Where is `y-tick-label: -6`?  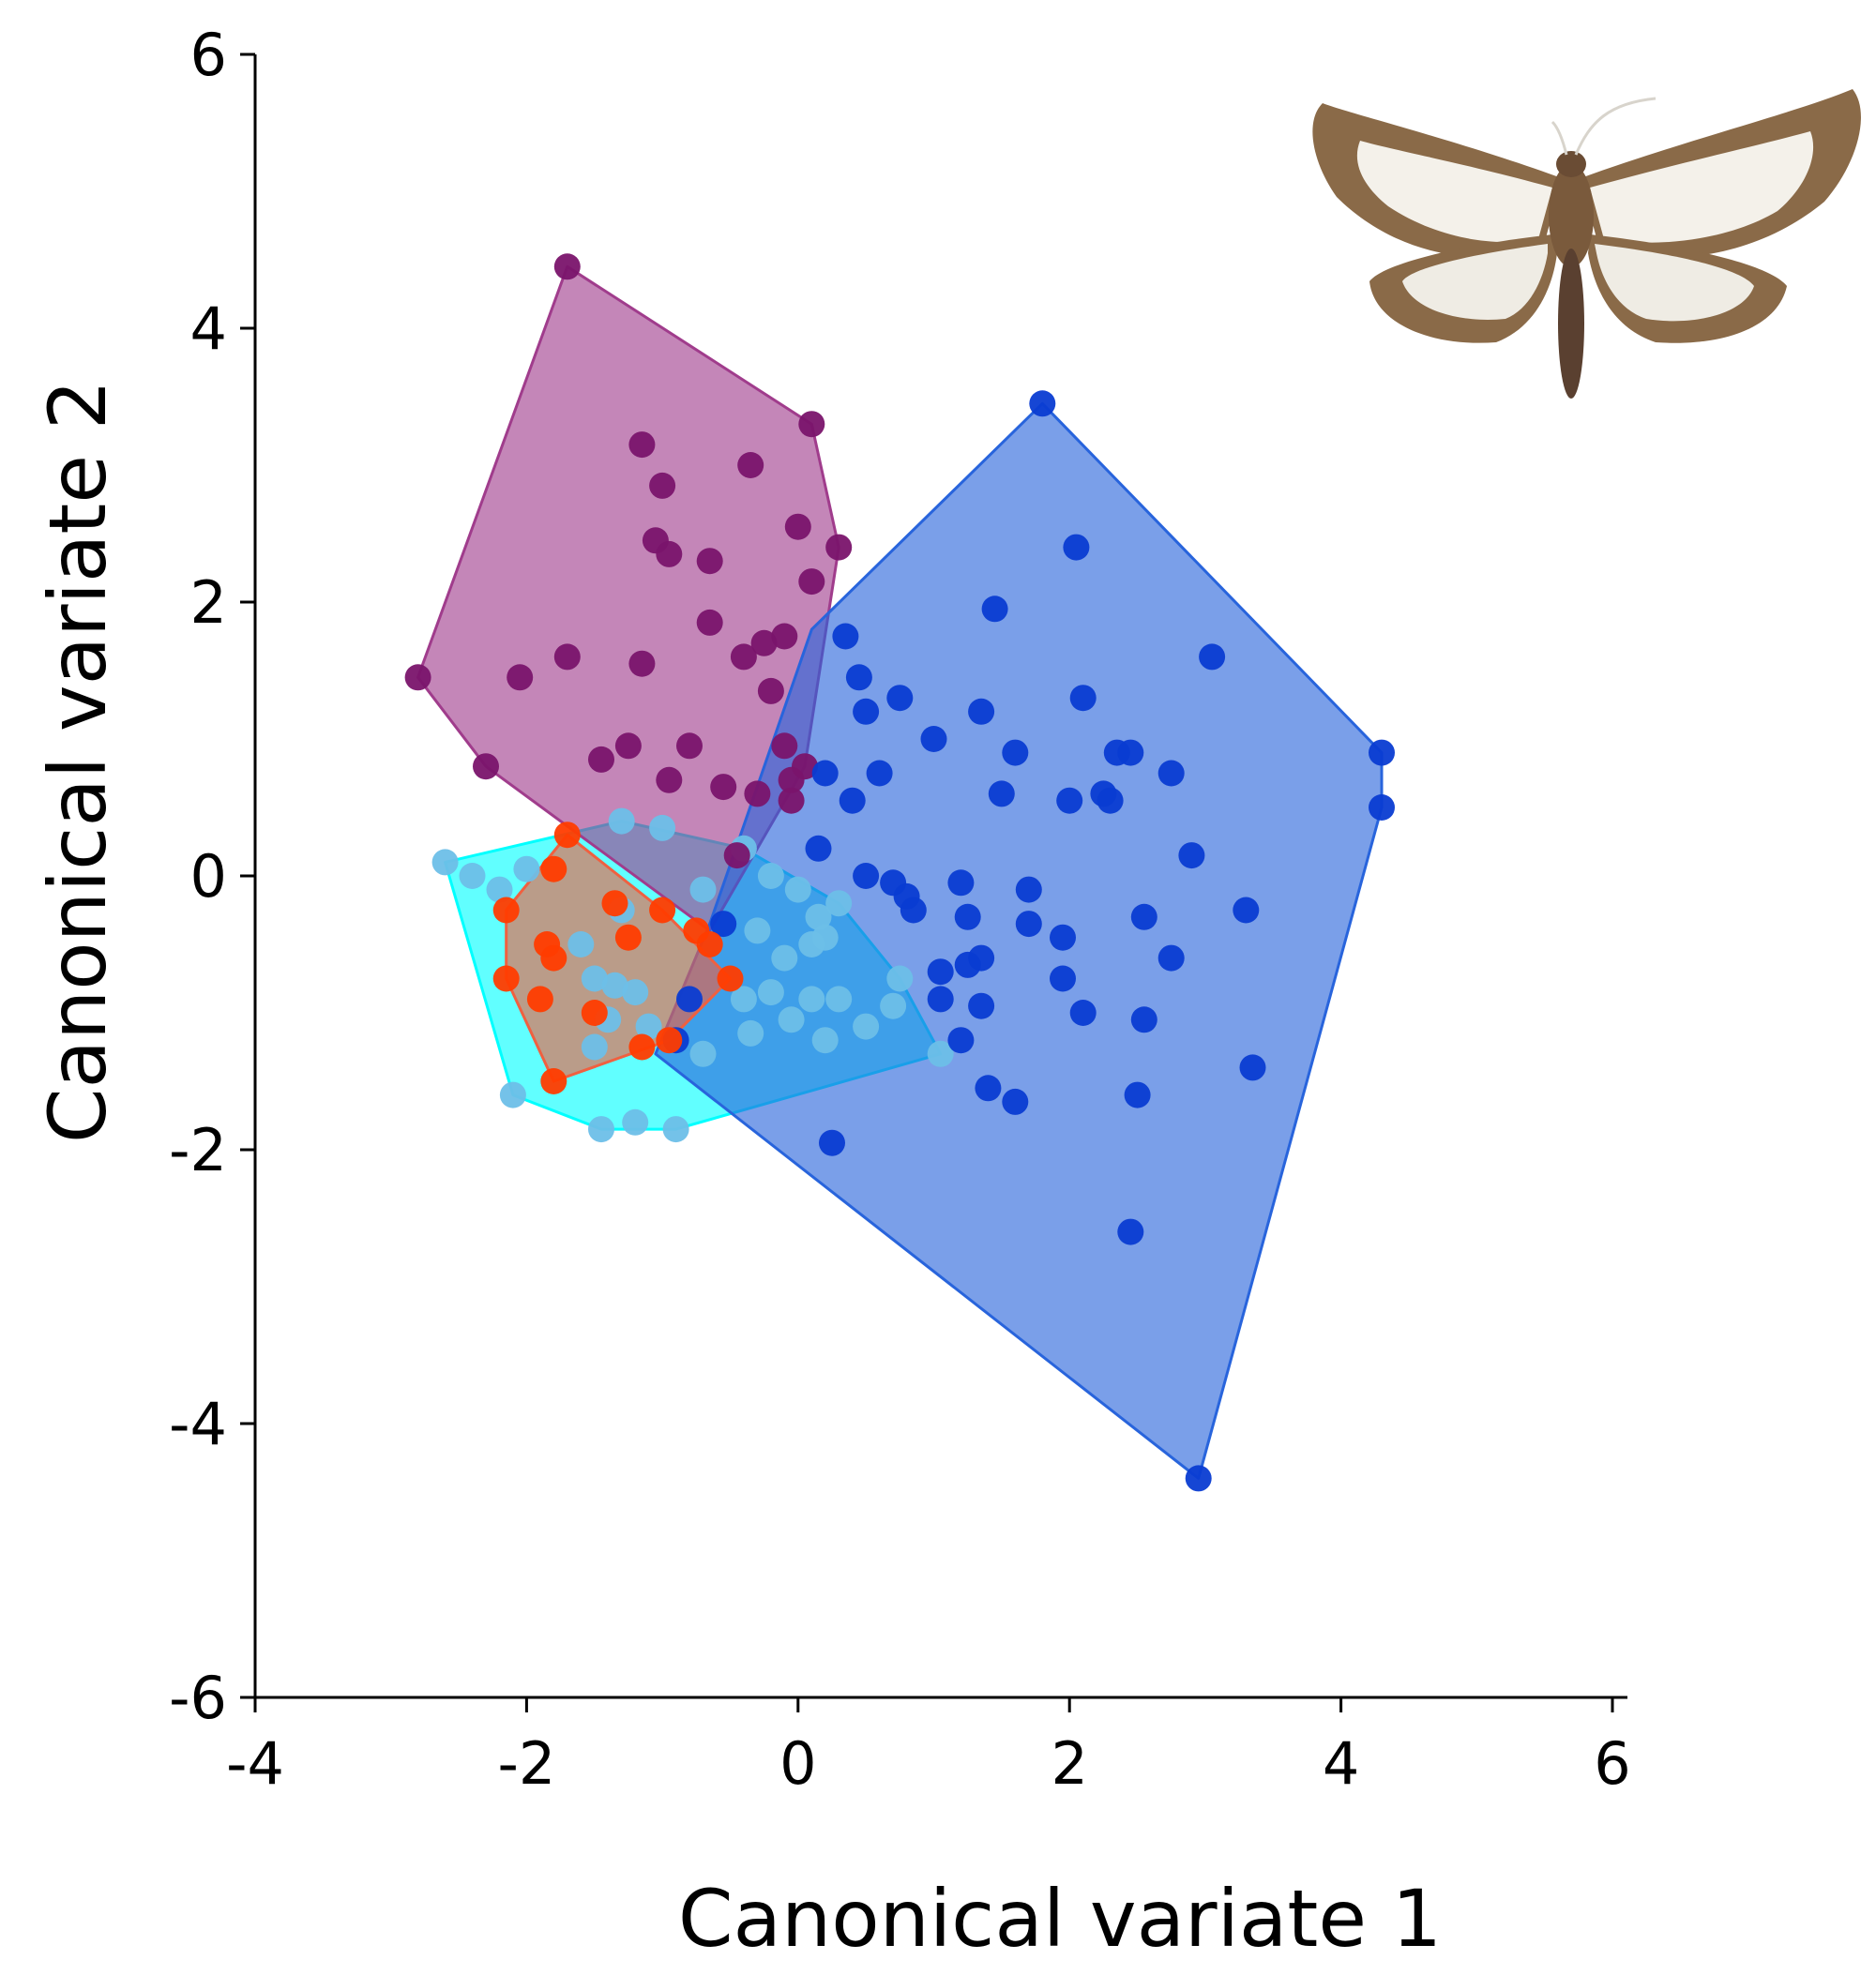 y-tick-label: -6 is located at coordinates (198, 1698).